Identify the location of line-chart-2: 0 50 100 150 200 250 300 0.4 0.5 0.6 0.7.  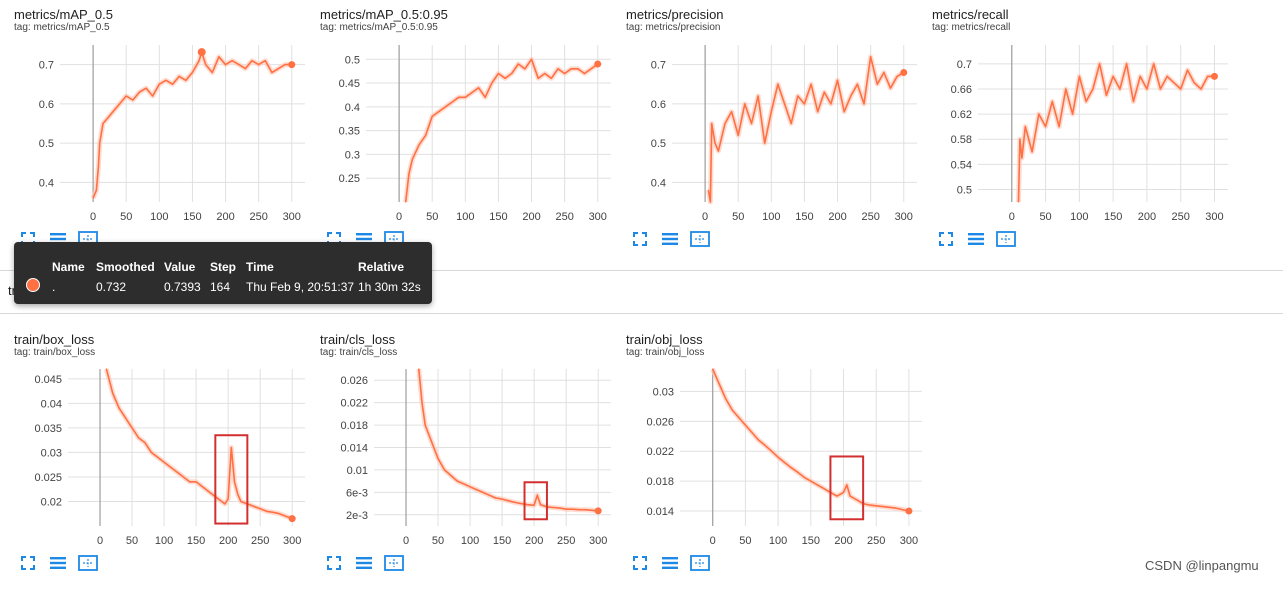
(784, 134).